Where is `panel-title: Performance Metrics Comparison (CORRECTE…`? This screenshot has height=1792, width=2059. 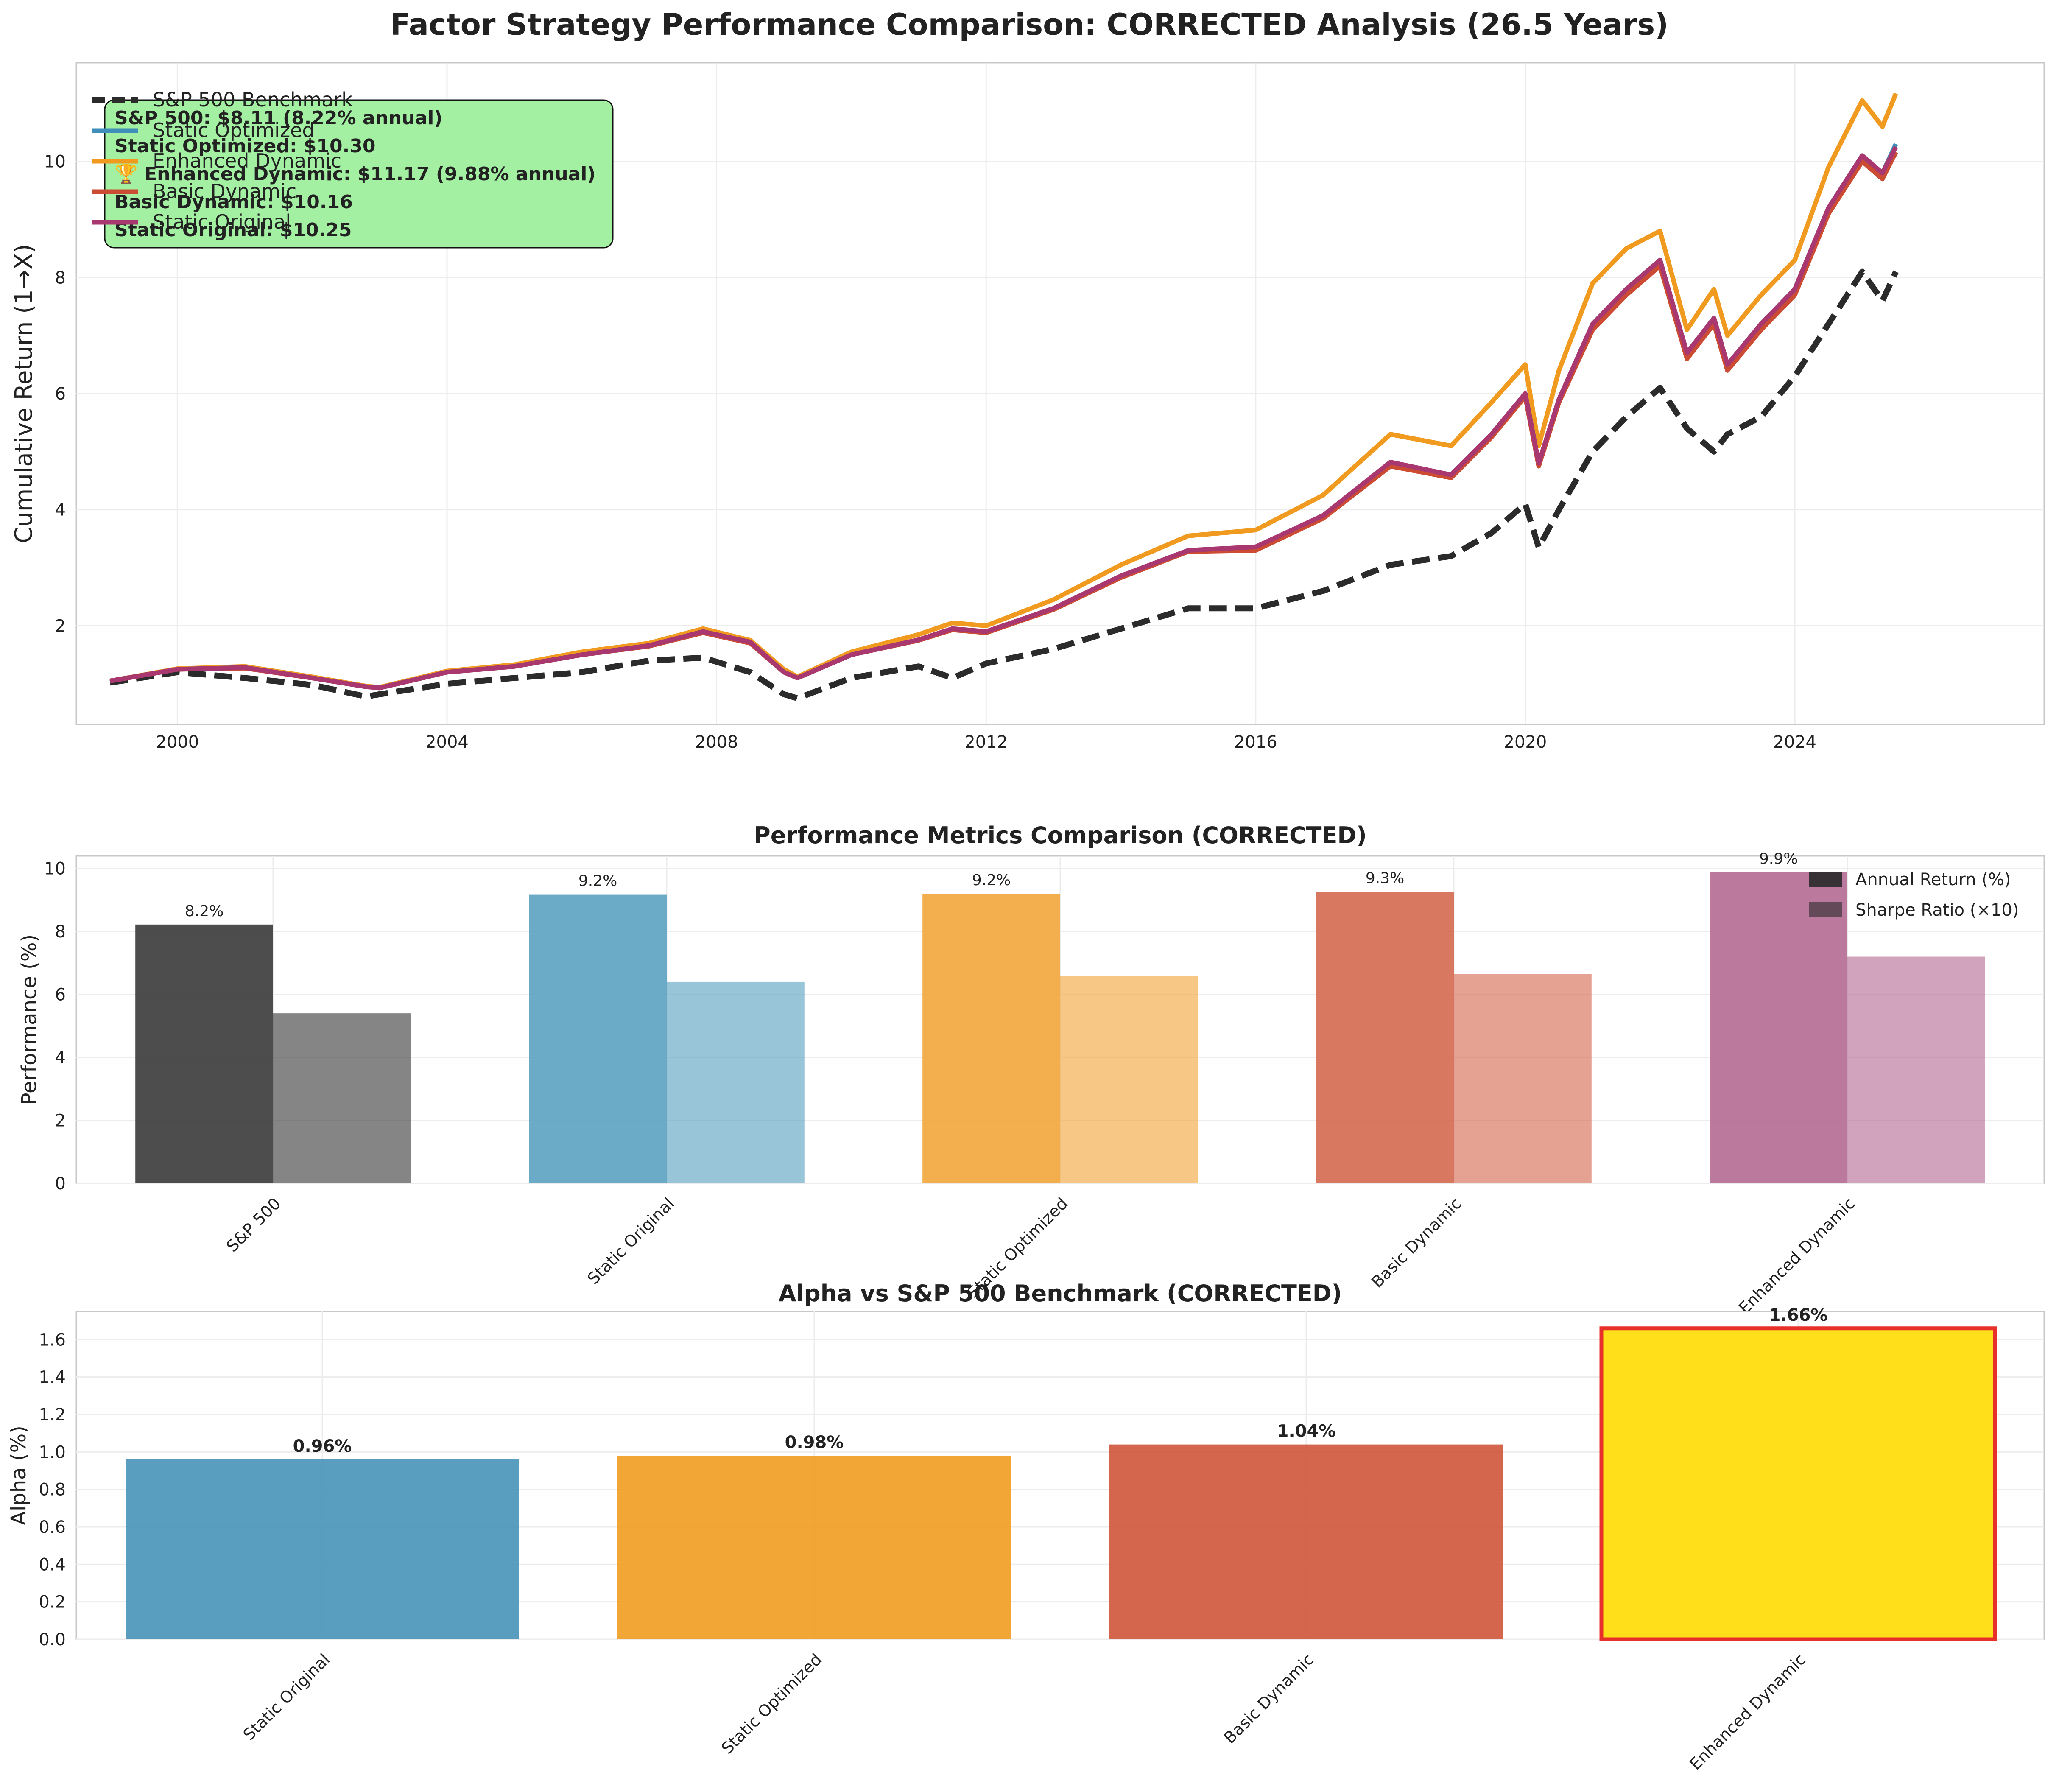 panel-title: Performance Metrics Comparison (CORRECTE… is located at coordinates (1060, 835).